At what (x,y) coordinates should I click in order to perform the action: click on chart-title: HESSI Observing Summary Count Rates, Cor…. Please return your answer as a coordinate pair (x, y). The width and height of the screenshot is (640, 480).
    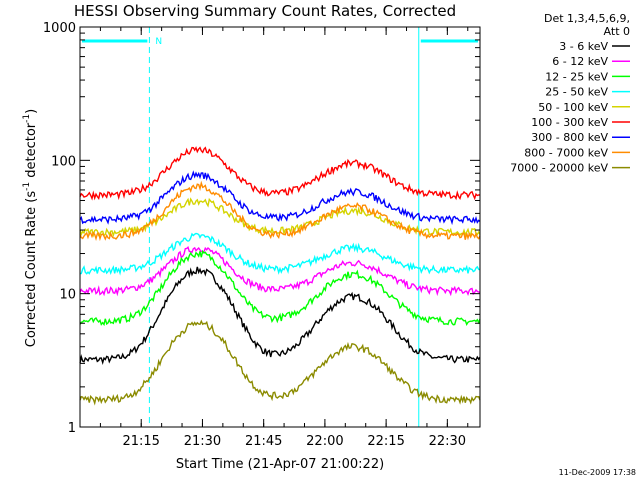
    Looking at the image, I should click on (265, 11).